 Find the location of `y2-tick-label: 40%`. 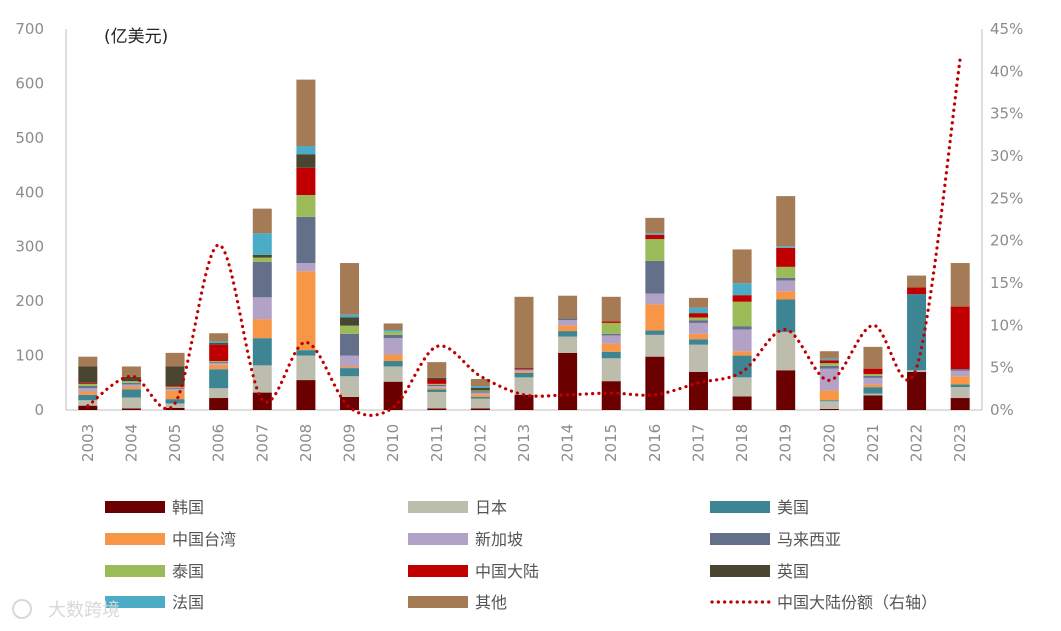

y2-tick-label: 40% is located at coordinates (1006, 71).